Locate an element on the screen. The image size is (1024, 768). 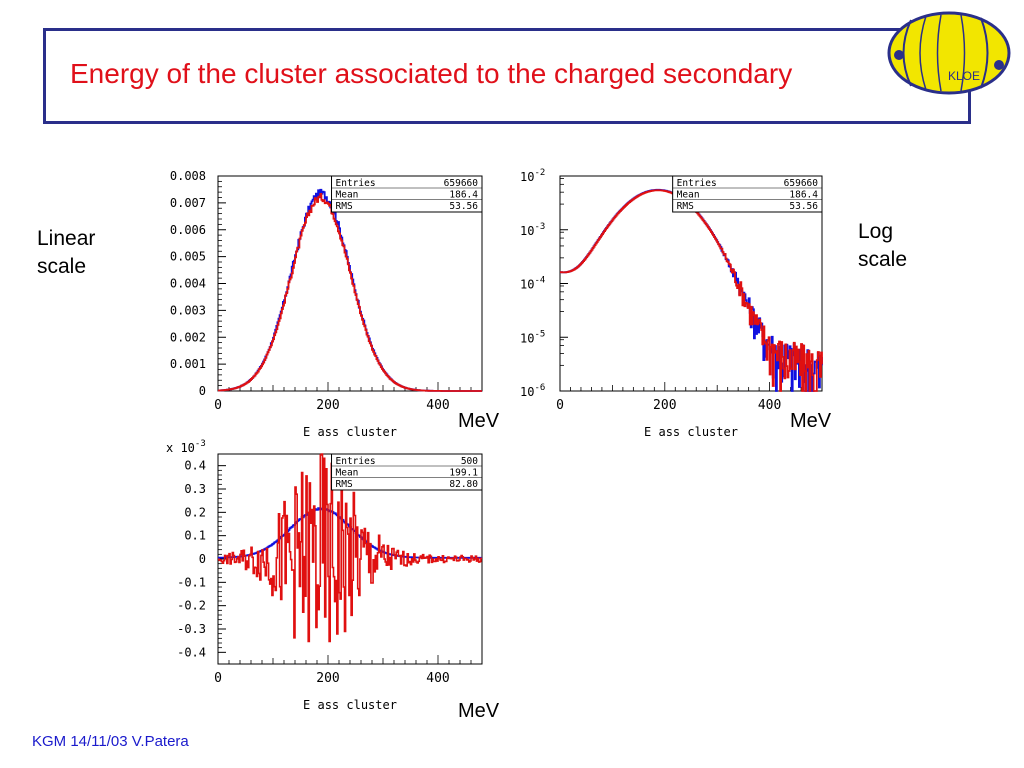
unit-difference: MeV is located at coordinates (479, 711).